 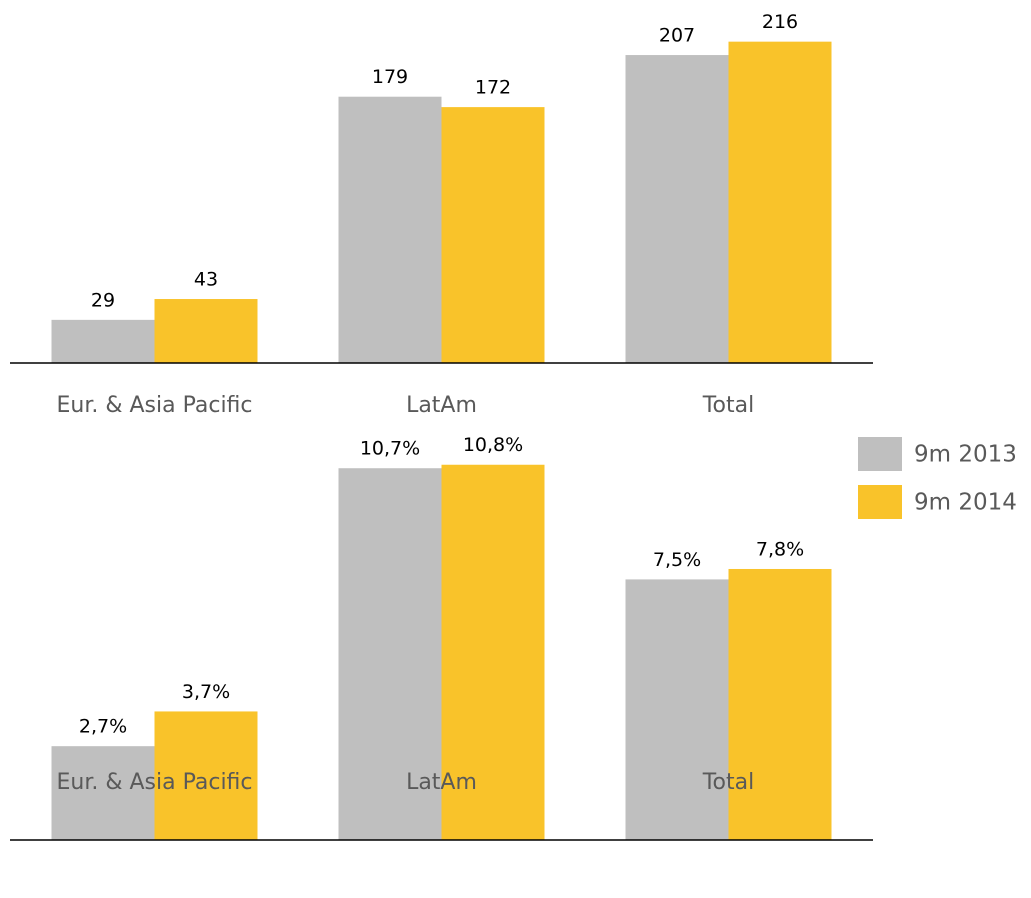 What do you see at coordinates (780, 22) in the screenshot?
I see `value-label: 216` at bounding box center [780, 22].